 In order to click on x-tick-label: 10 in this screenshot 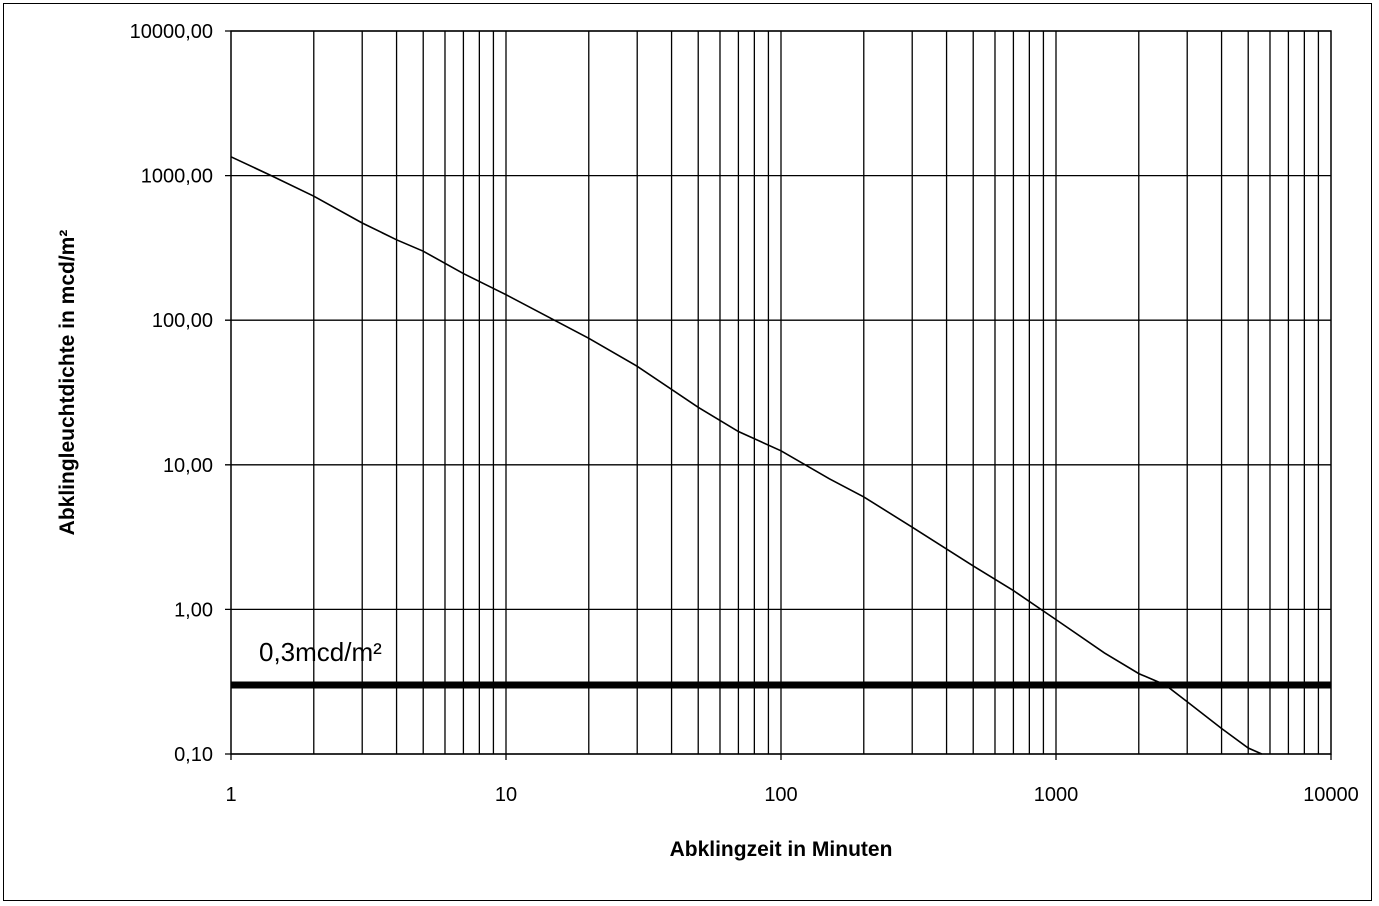, I will do `click(506, 795)`.